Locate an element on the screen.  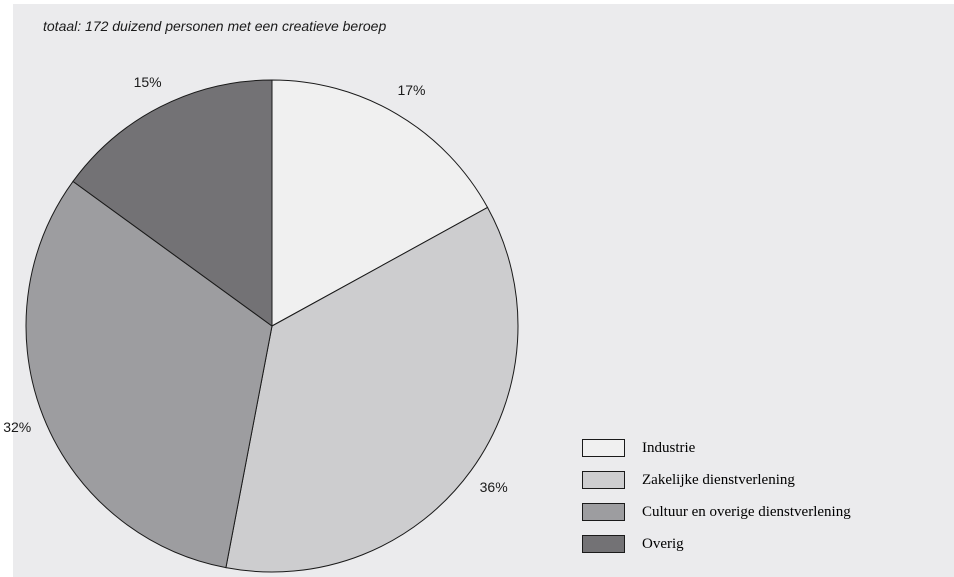
legend-label-2: Cultuur en overige dienstverlening is located at coordinates (746, 511).